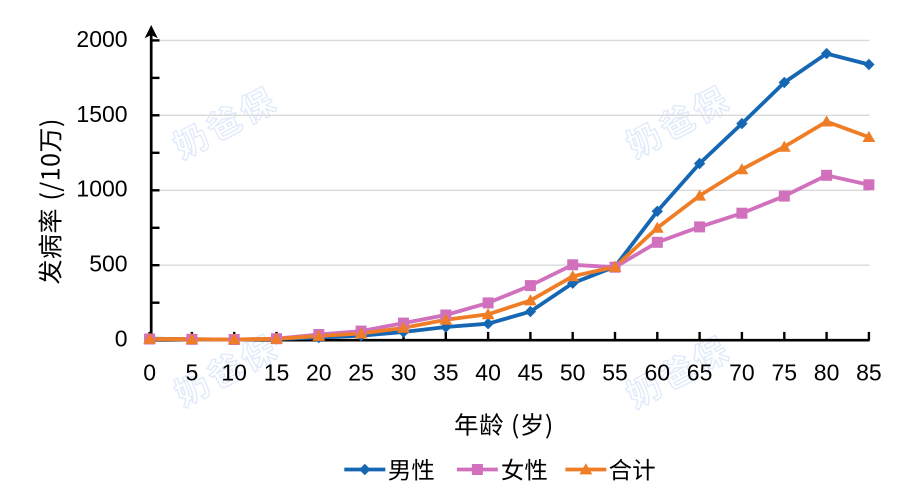 Image resolution: width=904 pixels, height=491 pixels. I want to click on svg-text: 2000, so click(101, 39).